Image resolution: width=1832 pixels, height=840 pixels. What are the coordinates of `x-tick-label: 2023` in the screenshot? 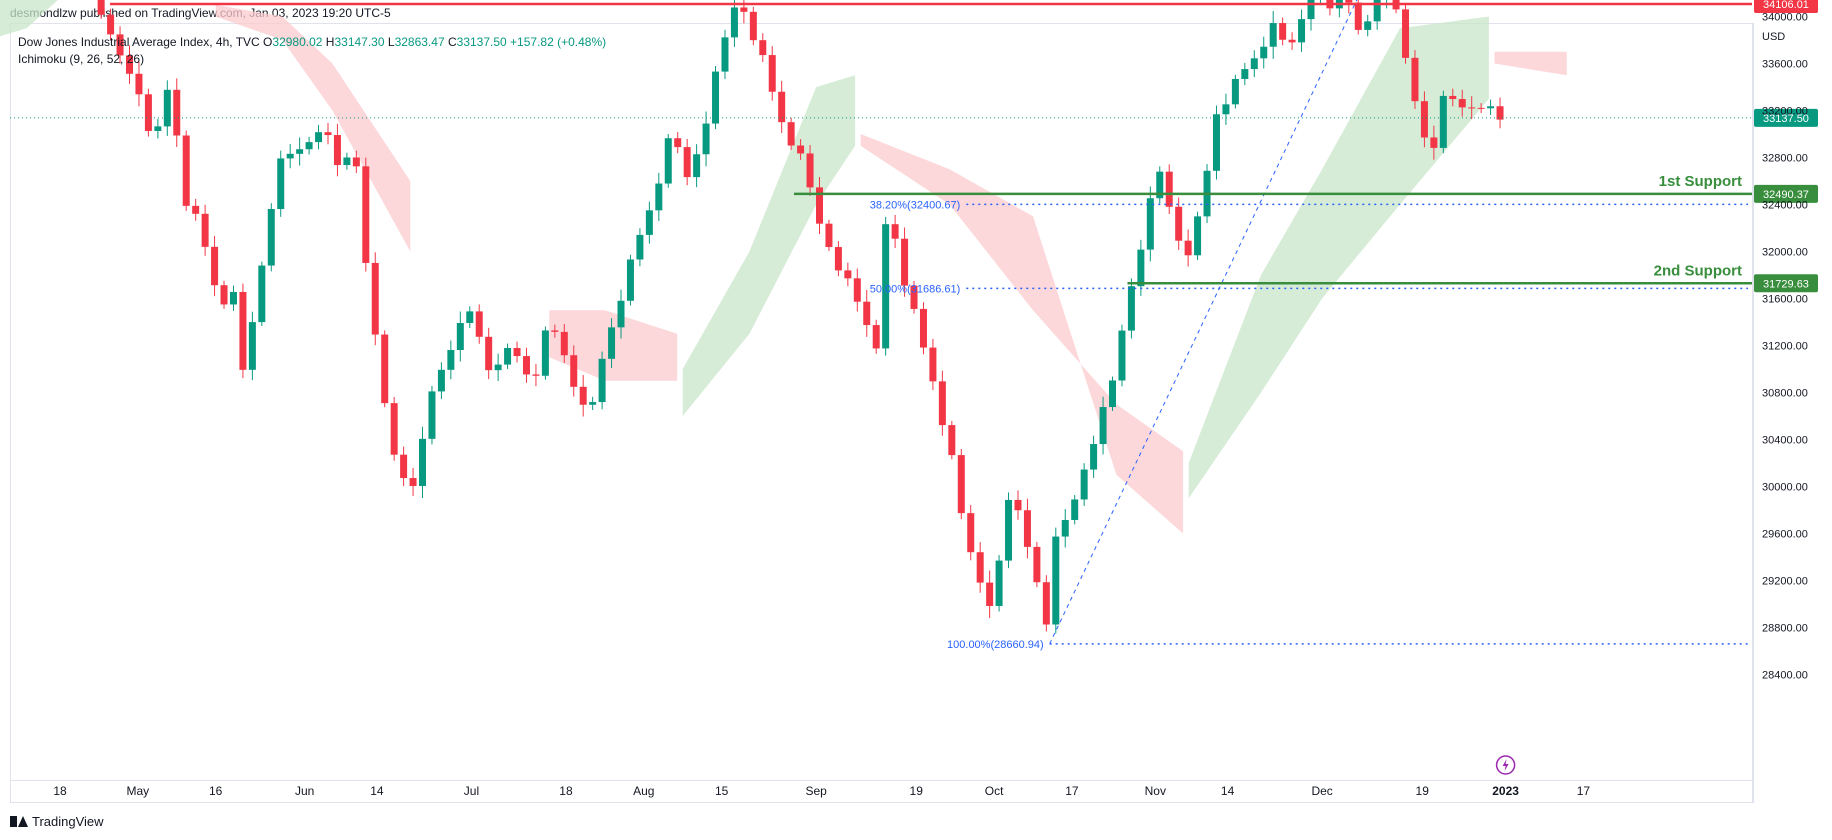 It's located at (1505, 791).